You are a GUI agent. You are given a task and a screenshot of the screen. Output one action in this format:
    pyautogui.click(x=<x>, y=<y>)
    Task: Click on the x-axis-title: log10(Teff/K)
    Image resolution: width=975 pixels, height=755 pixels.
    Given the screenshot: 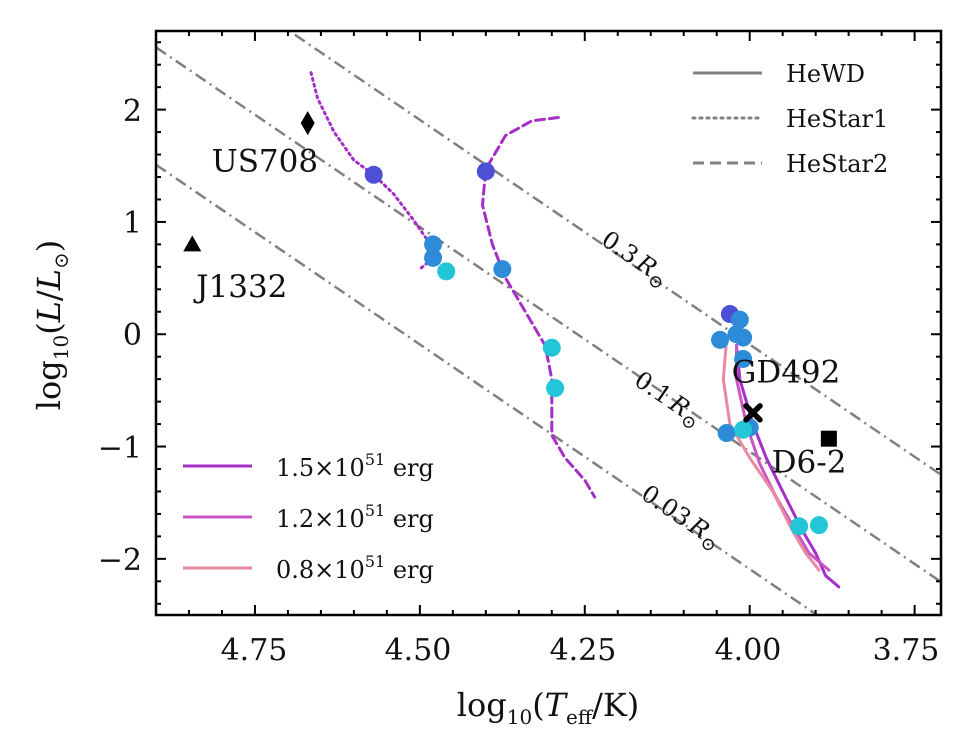 What is the action you would take?
    pyautogui.click(x=548, y=707)
    